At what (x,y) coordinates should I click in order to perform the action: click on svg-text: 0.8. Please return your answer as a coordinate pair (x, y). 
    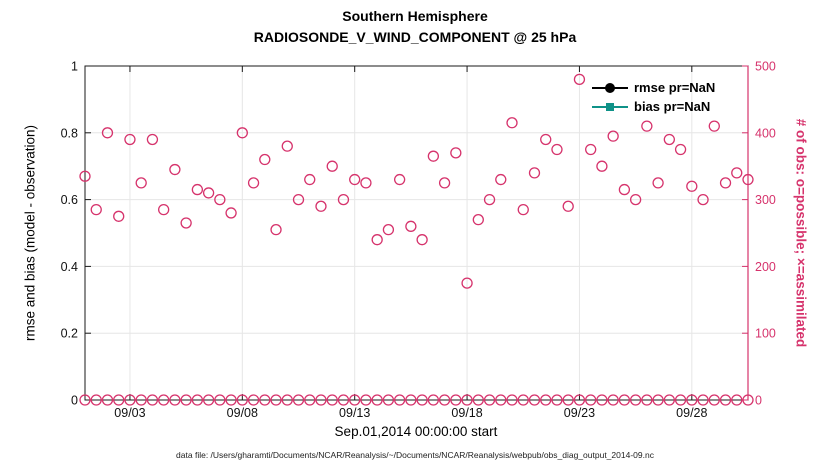
    Looking at the image, I should click on (69, 133).